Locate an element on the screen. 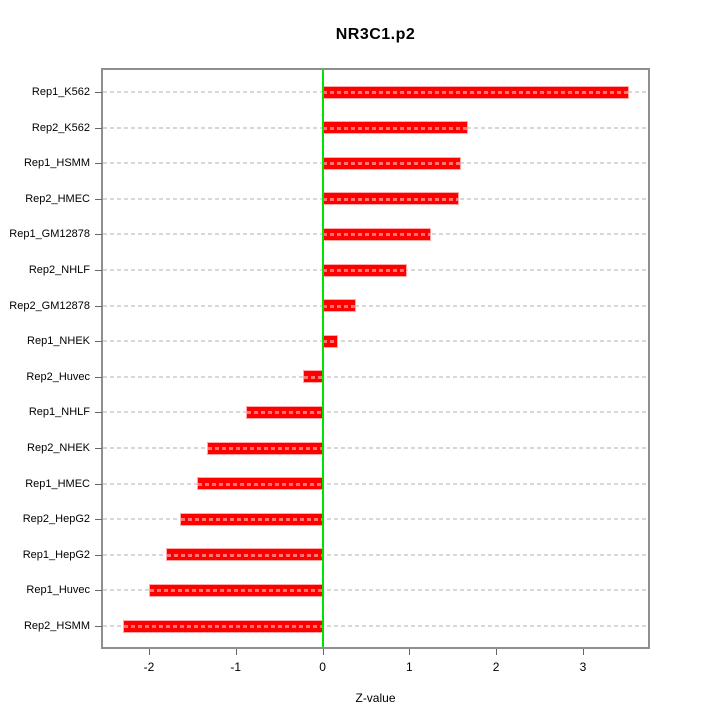 The width and height of the screenshot is (720, 720). chart-title: NR3C1.p2 is located at coordinates (375, 34).